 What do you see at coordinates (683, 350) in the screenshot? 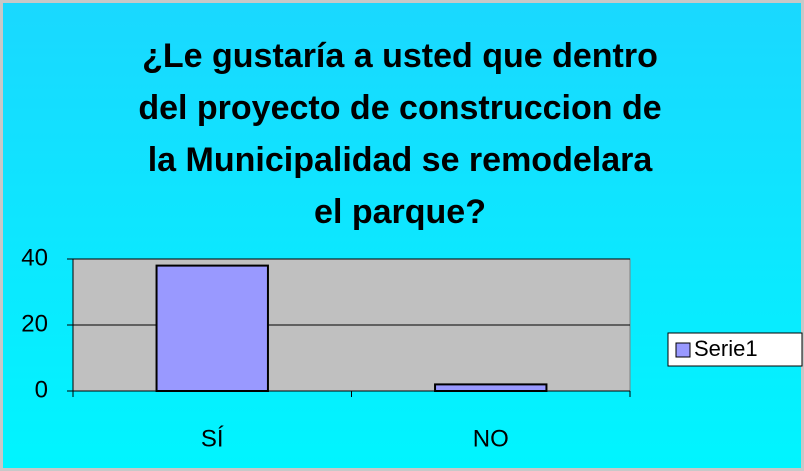
I see `legend-swatch` at bounding box center [683, 350].